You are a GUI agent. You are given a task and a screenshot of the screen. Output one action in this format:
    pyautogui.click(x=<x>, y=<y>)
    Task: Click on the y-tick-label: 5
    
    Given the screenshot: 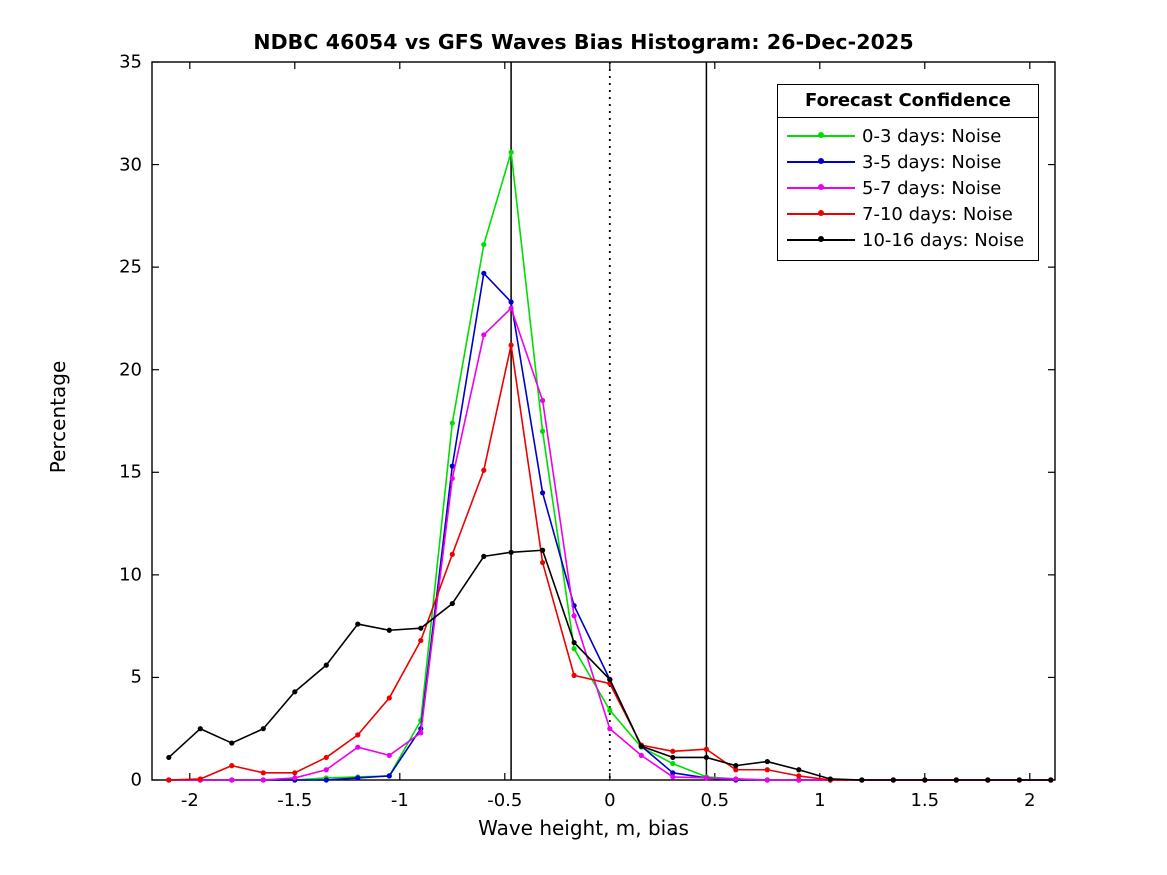 What is the action you would take?
    pyautogui.click(x=136, y=677)
    